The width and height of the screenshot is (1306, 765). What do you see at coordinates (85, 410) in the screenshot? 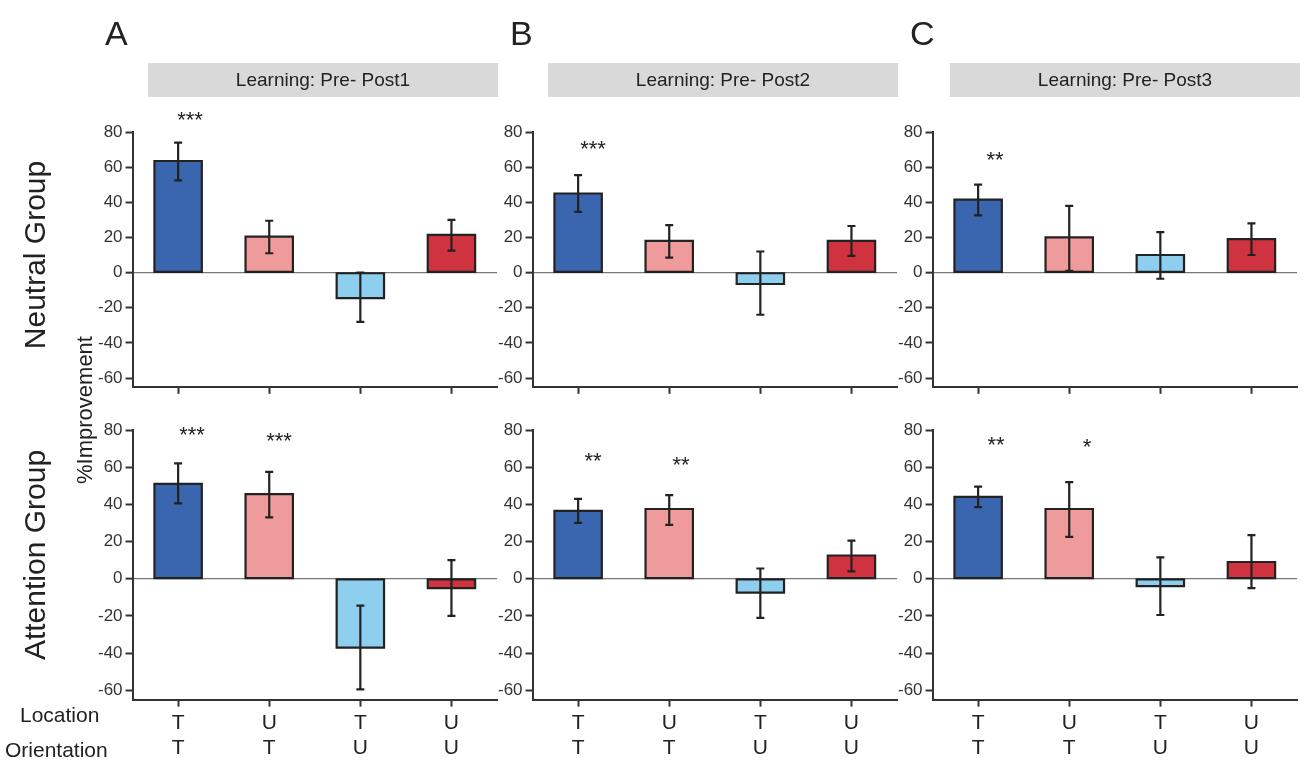
I see `y-axis-title: %Improvement` at bounding box center [85, 410].